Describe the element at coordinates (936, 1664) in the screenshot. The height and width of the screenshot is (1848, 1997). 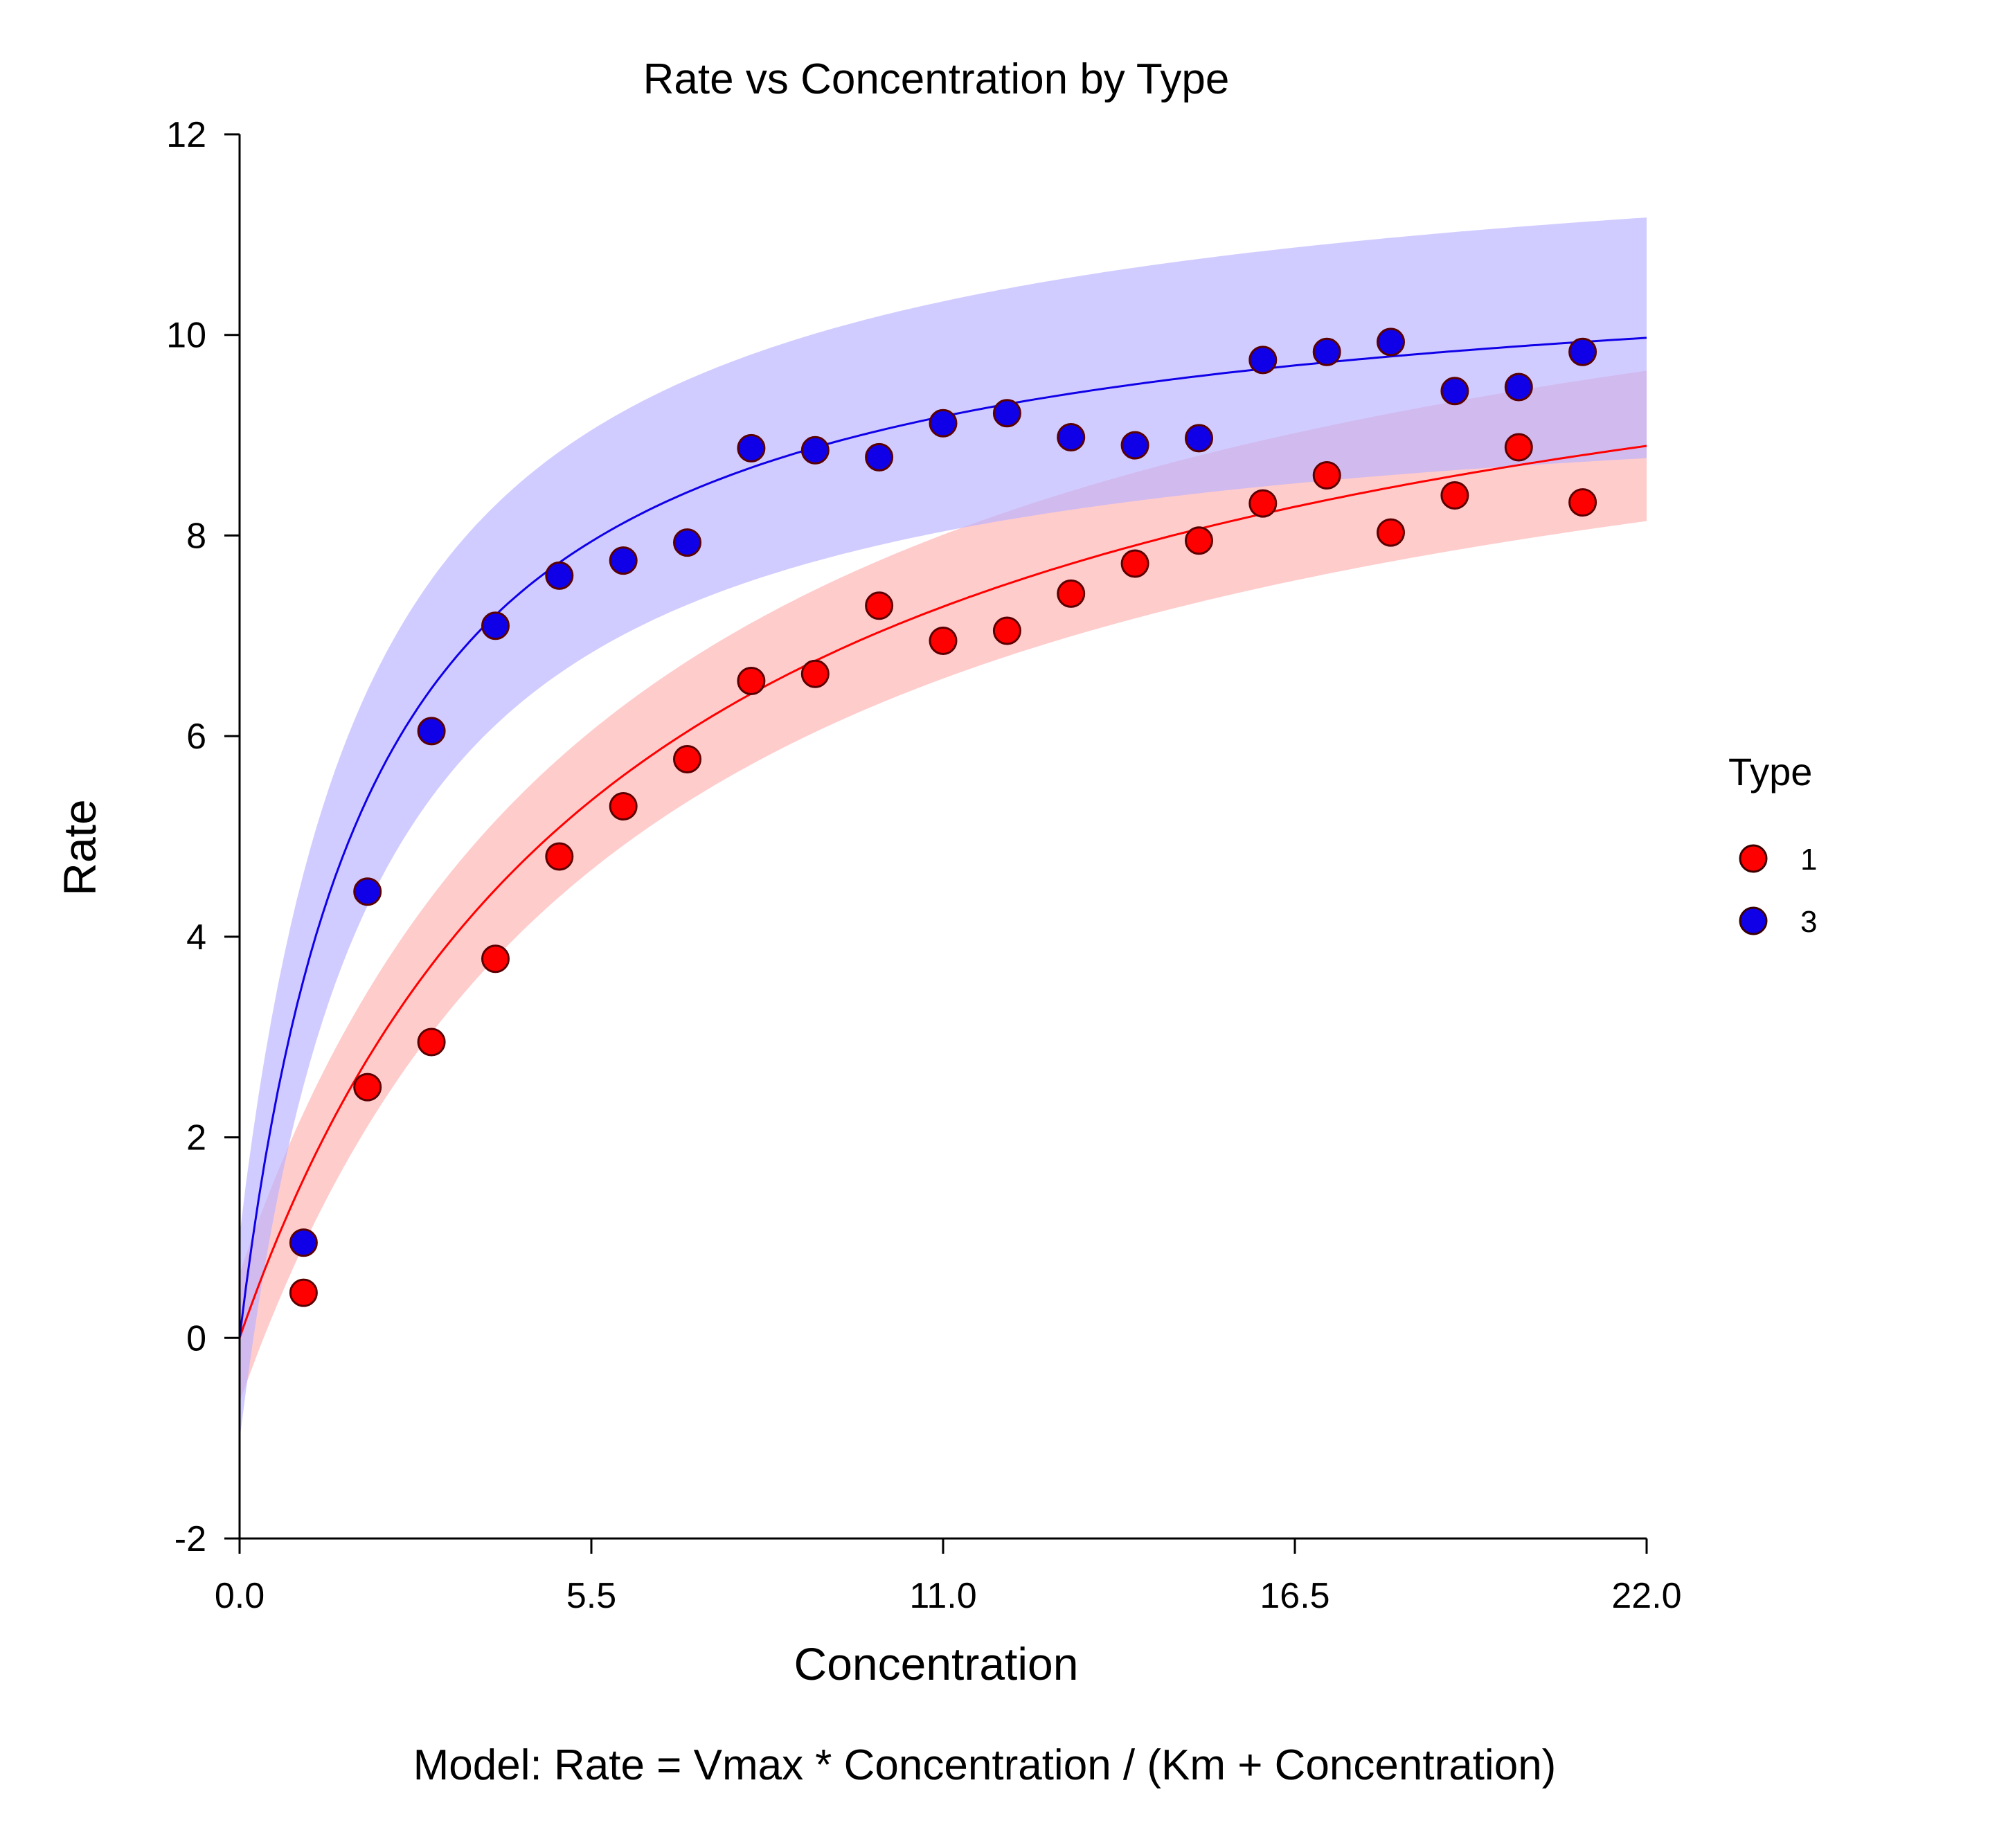
I see `x-axis-label: Concentration` at that location.